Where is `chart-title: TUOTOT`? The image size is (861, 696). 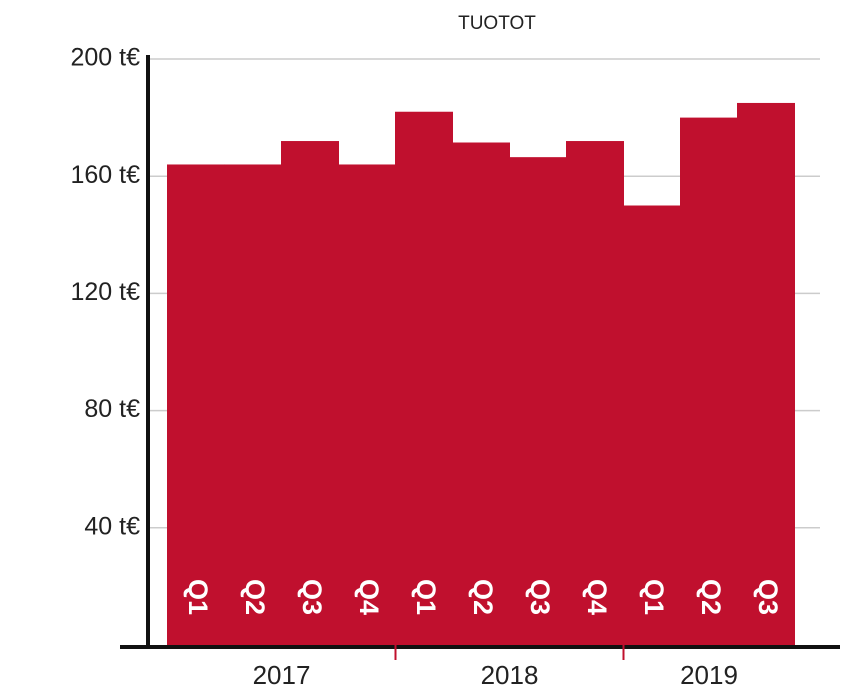
chart-title: TUOTOT is located at coordinates (497, 23).